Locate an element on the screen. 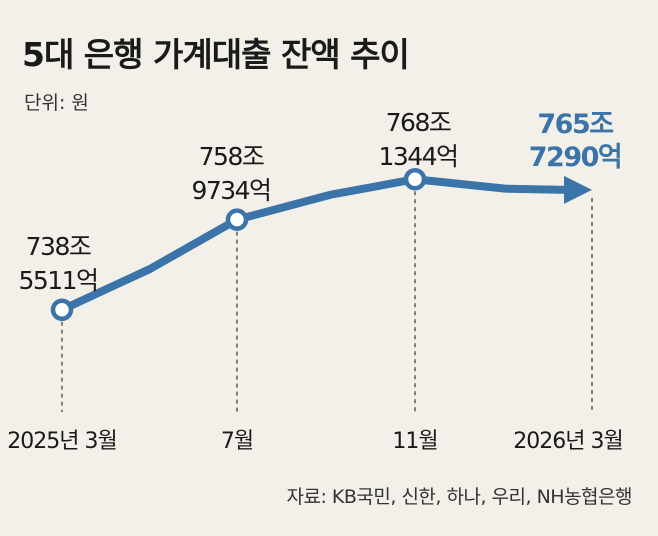  value-label: 7290억 is located at coordinates (575, 157).